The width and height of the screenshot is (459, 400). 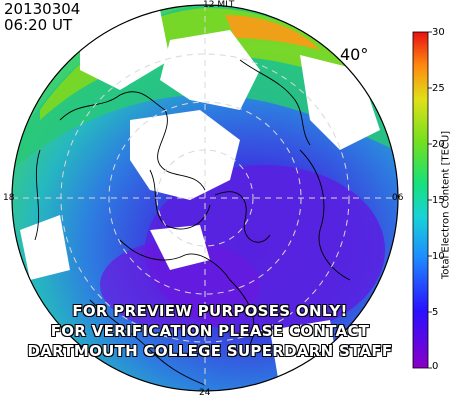 I want to click on watermark-line-3: DARTMOUTH COLLEGE SUPERDARN STAFF, so click(x=210, y=351).